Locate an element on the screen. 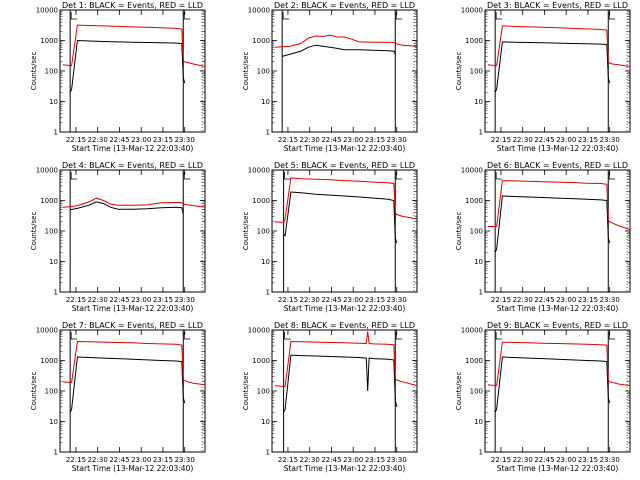  panel-title: Det 6: BLACK = Events, RED = LLD is located at coordinates (557, 165).